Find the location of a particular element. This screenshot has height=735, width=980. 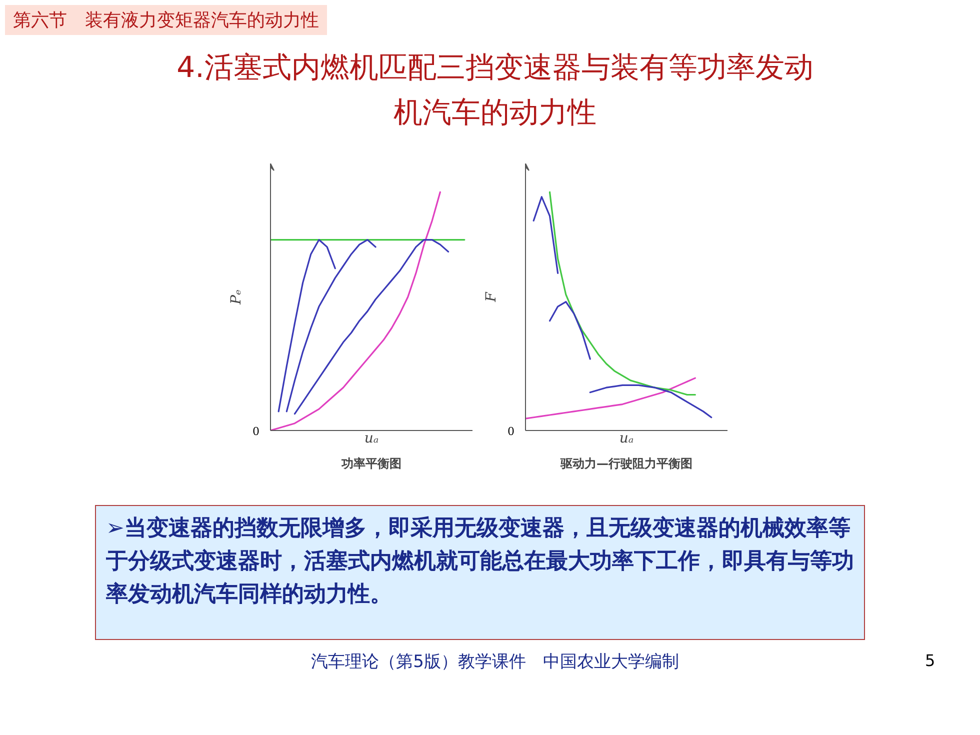

y-axis-title: Pₑ is located at coordinates (236, 298).